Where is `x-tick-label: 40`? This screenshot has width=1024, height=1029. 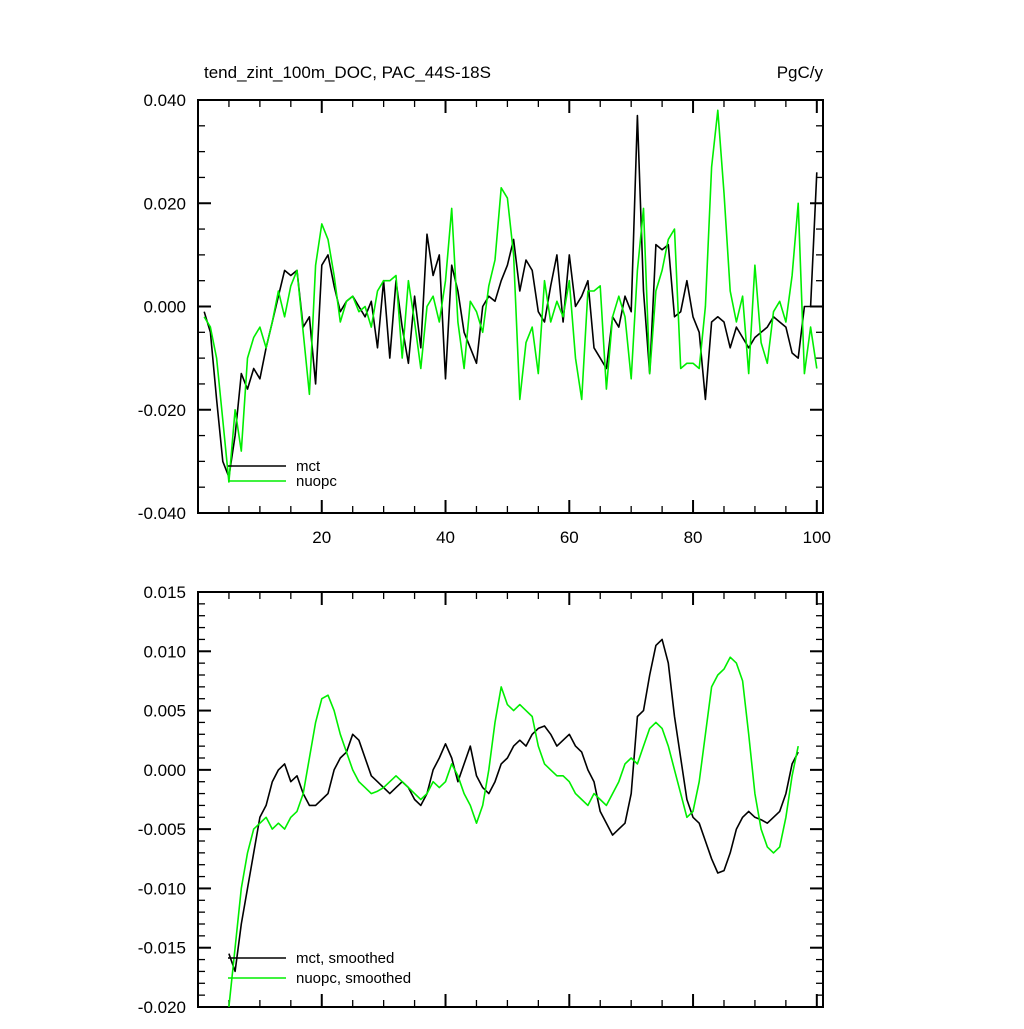 x-tick-label: 40 is located at coordinates (445, 537).